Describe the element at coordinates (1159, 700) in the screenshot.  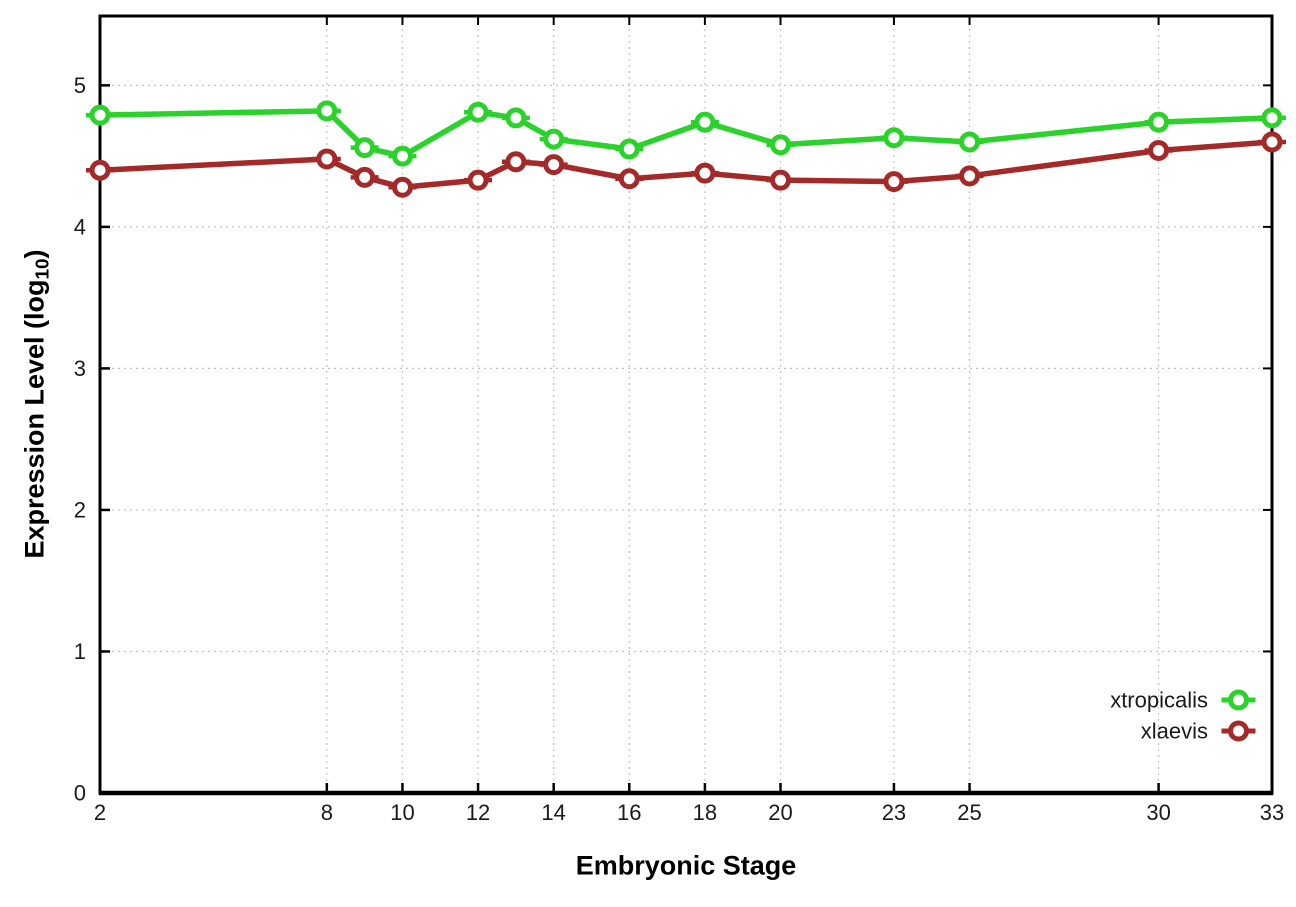
I see `legend-label-xtropicalis: xtropicalis` at that location.